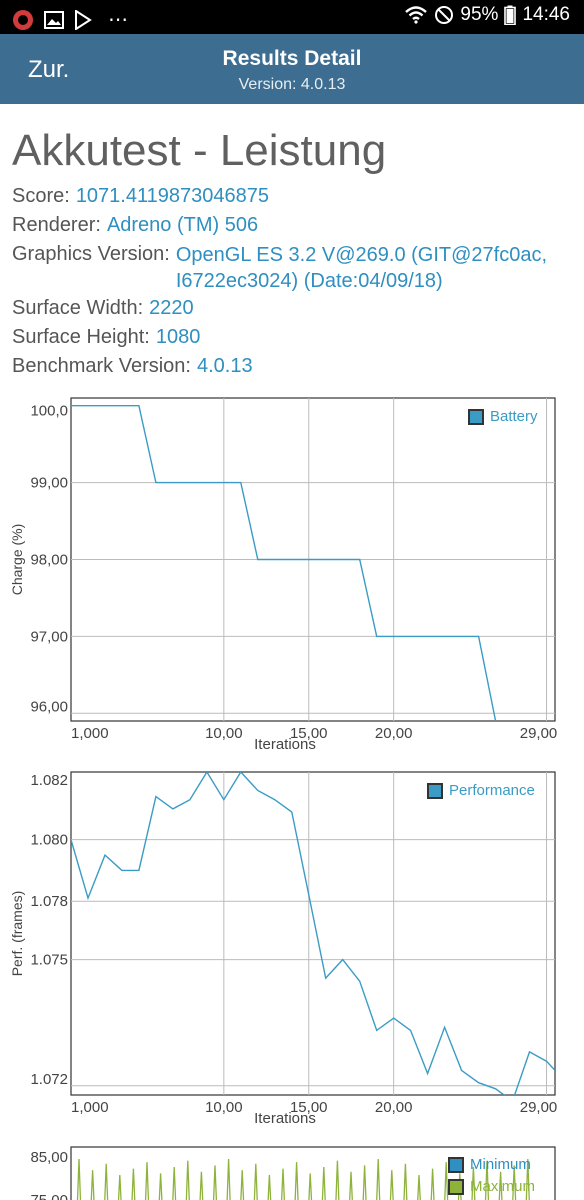 The width and height of the screenshot is (584, 1200). I want to click on renderer-value: Adreno (TM) 506, so click(182, 225).